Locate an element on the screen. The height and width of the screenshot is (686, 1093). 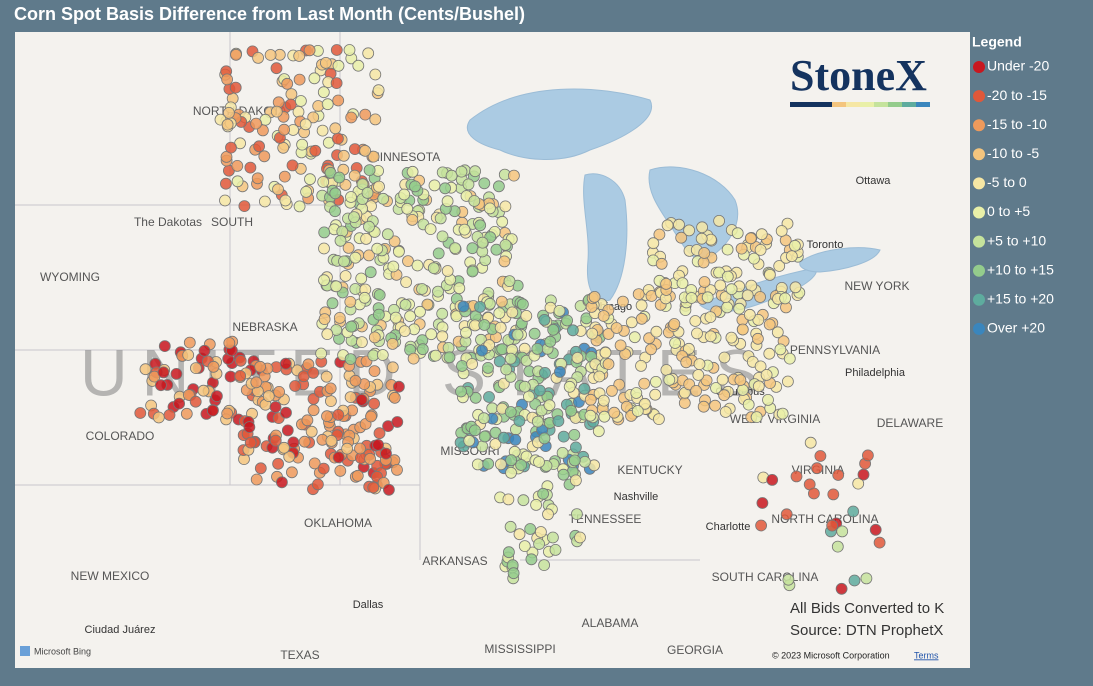
logo: StoneX is located at coordinates (858, 75).